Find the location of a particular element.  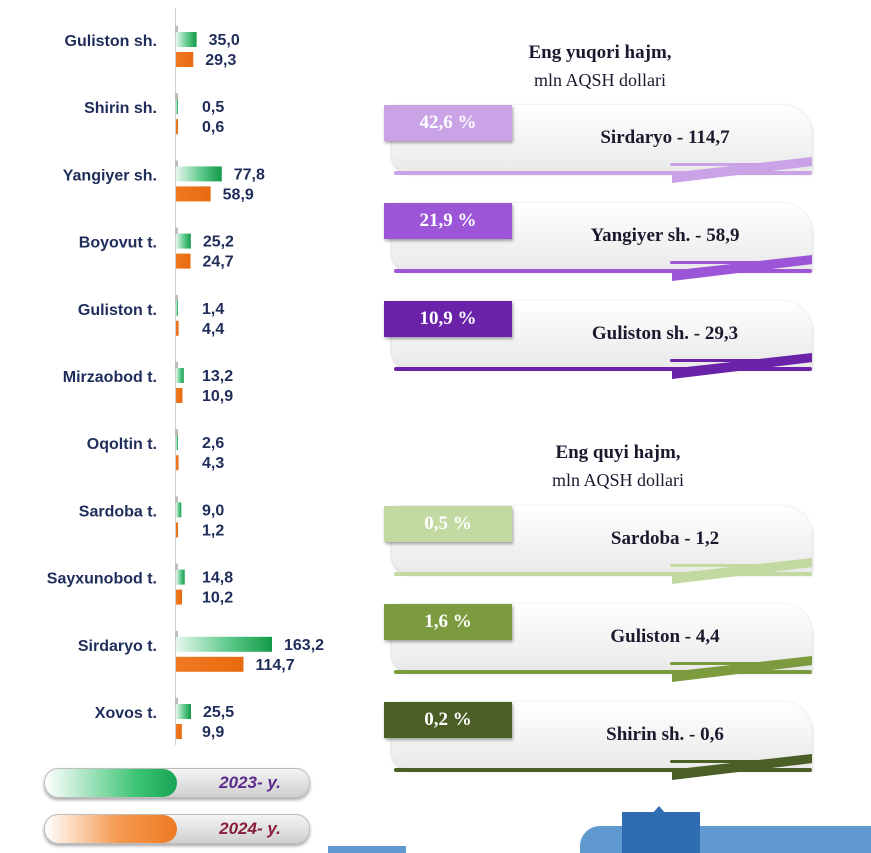

category-label: Sayxunobod t. is located at coordinates (102, 579).